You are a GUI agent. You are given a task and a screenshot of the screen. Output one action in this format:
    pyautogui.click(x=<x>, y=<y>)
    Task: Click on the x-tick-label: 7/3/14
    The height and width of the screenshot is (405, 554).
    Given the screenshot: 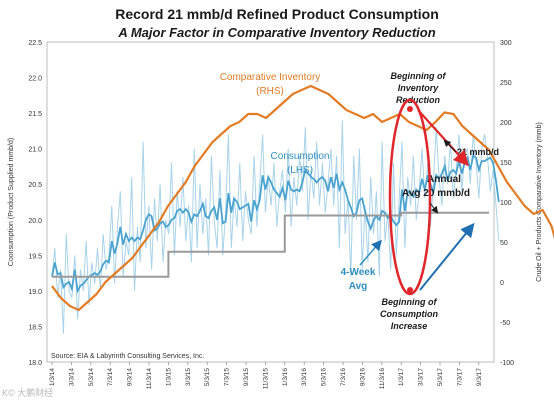 What is the action you would take?
    pyautogui.click(x=110, y=377)
    